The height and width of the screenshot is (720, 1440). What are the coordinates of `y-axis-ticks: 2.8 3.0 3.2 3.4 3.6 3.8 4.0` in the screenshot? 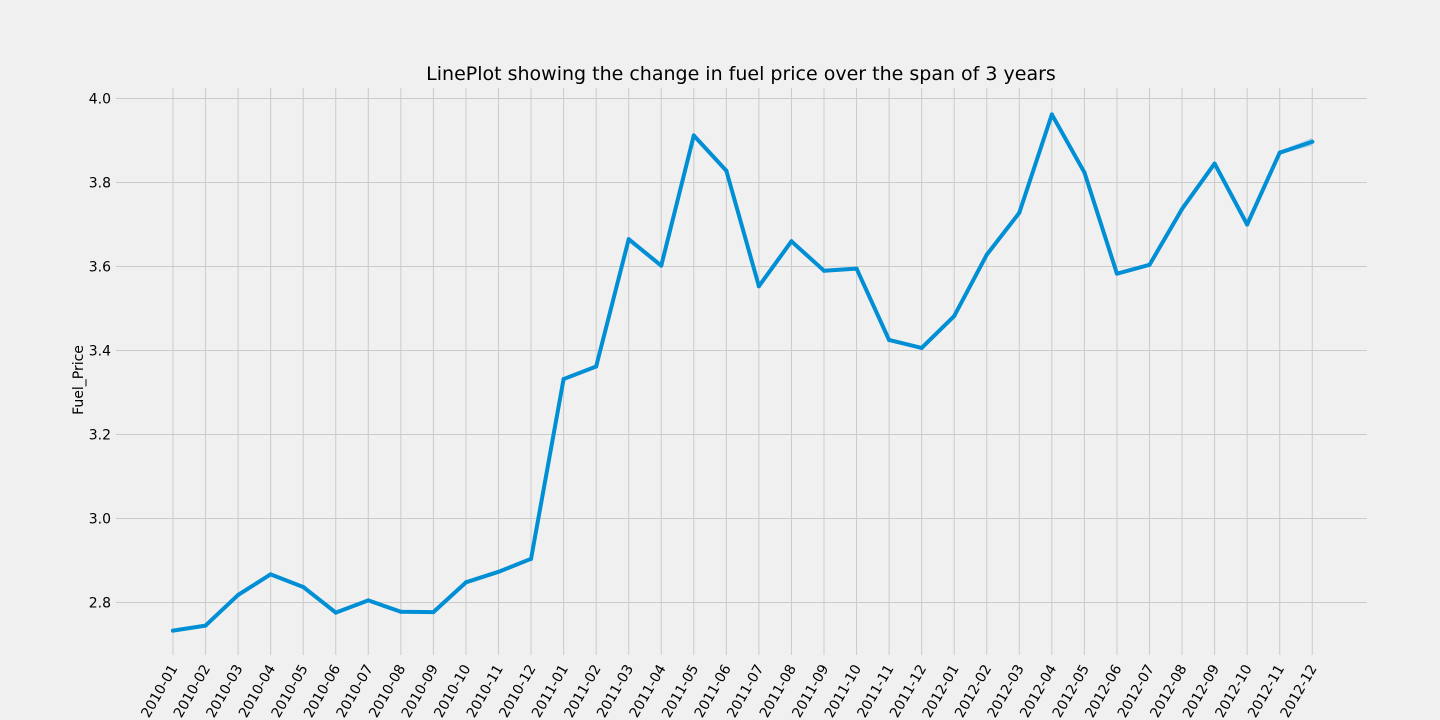 It's located at (100, 352).